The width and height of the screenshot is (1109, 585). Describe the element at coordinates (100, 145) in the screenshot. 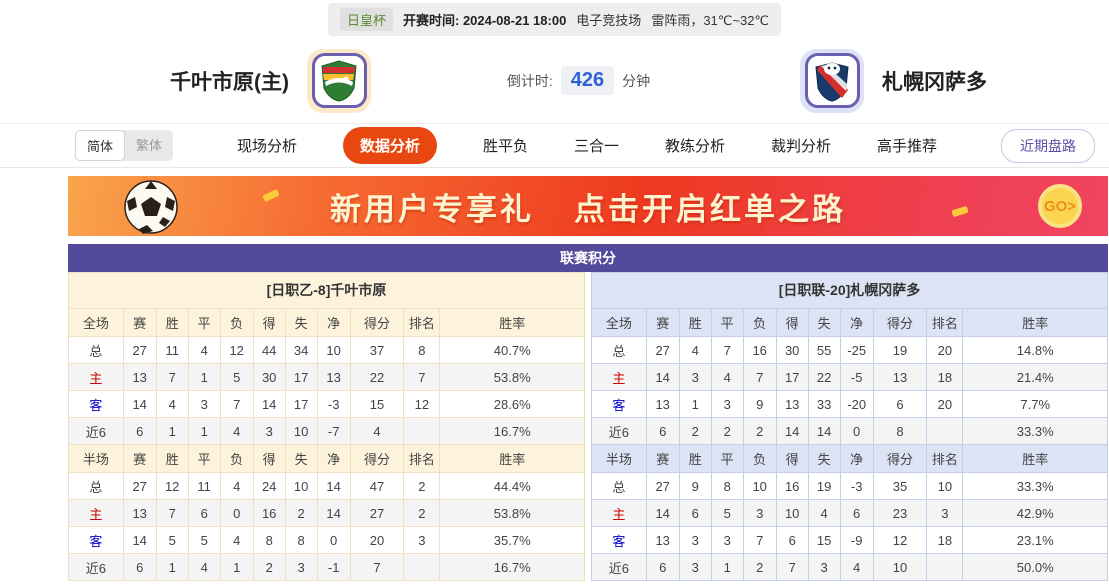

I see `lang-simplified-button: 简体` at that location.